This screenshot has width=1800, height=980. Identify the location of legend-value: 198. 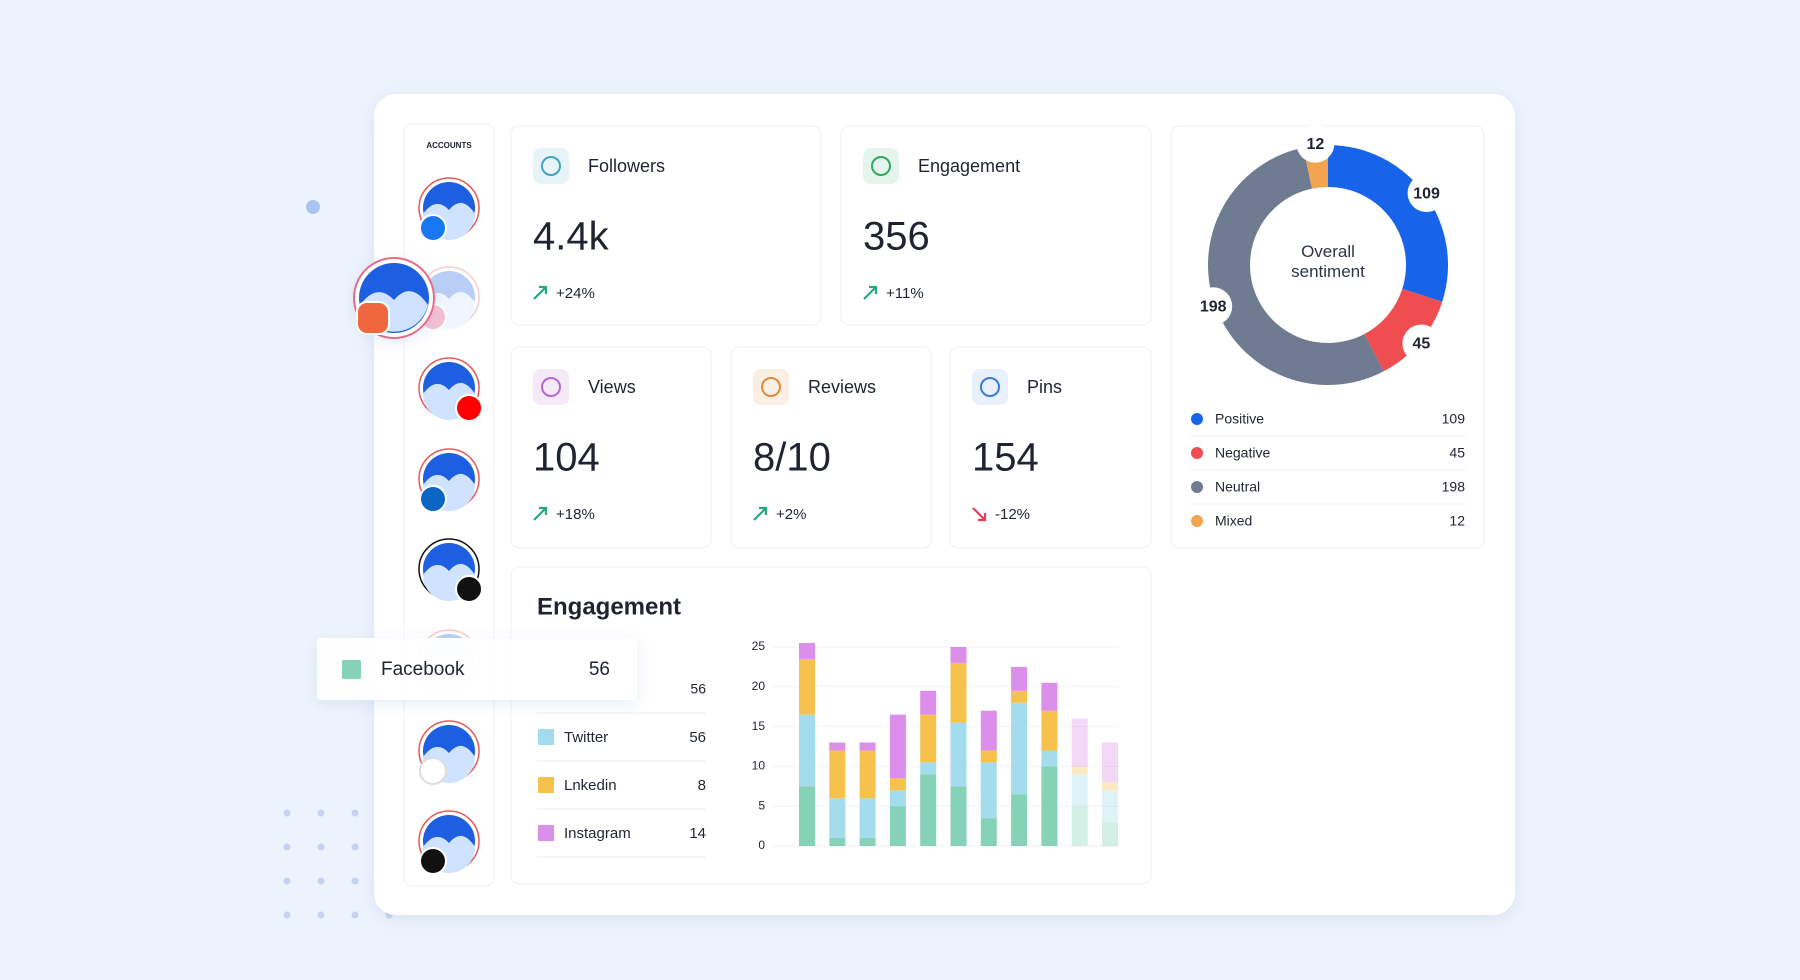
(1454, 487).